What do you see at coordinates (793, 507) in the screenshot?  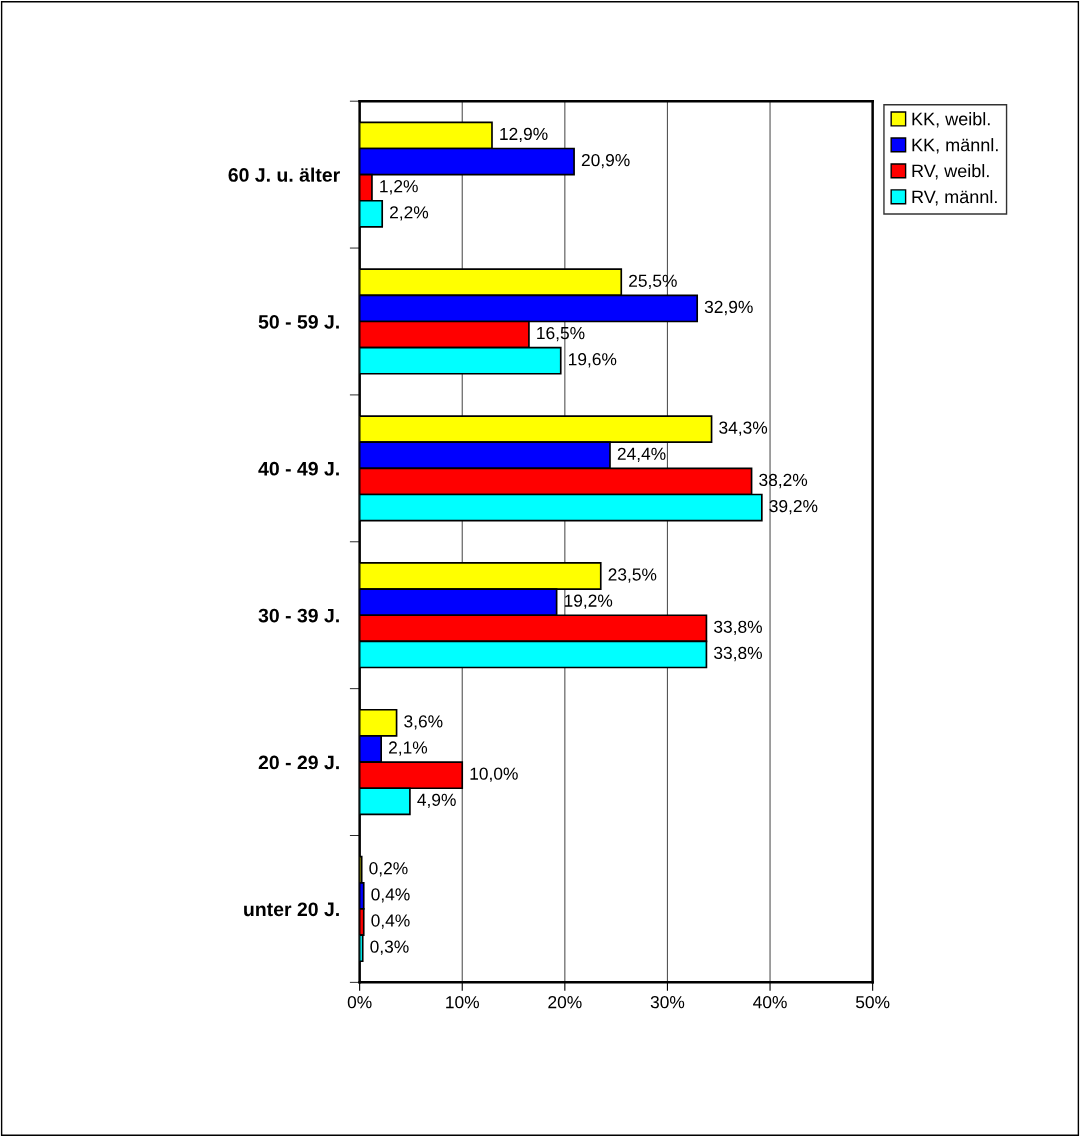 I see `data-label: 39,2%` at bounding box center [793, 507].